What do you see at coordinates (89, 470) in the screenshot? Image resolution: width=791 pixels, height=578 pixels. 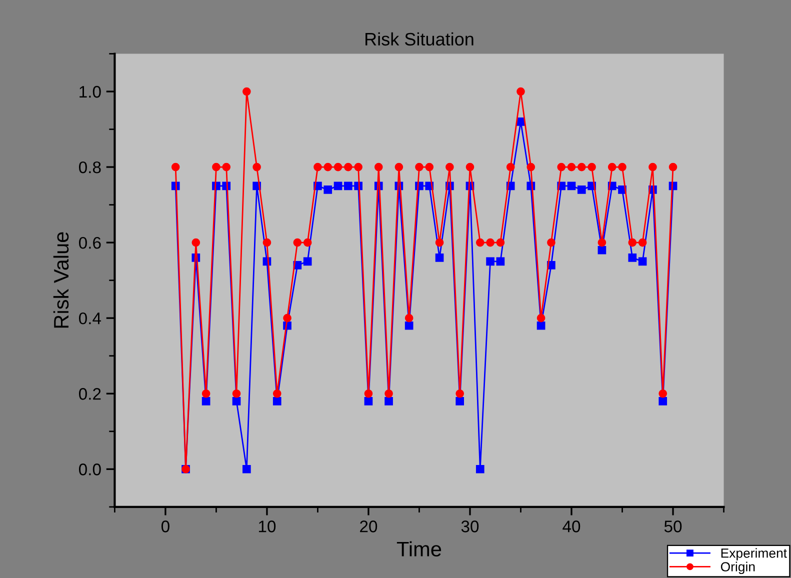 I see `y-tick-label: 0.0` at bounding box center [89, 470].